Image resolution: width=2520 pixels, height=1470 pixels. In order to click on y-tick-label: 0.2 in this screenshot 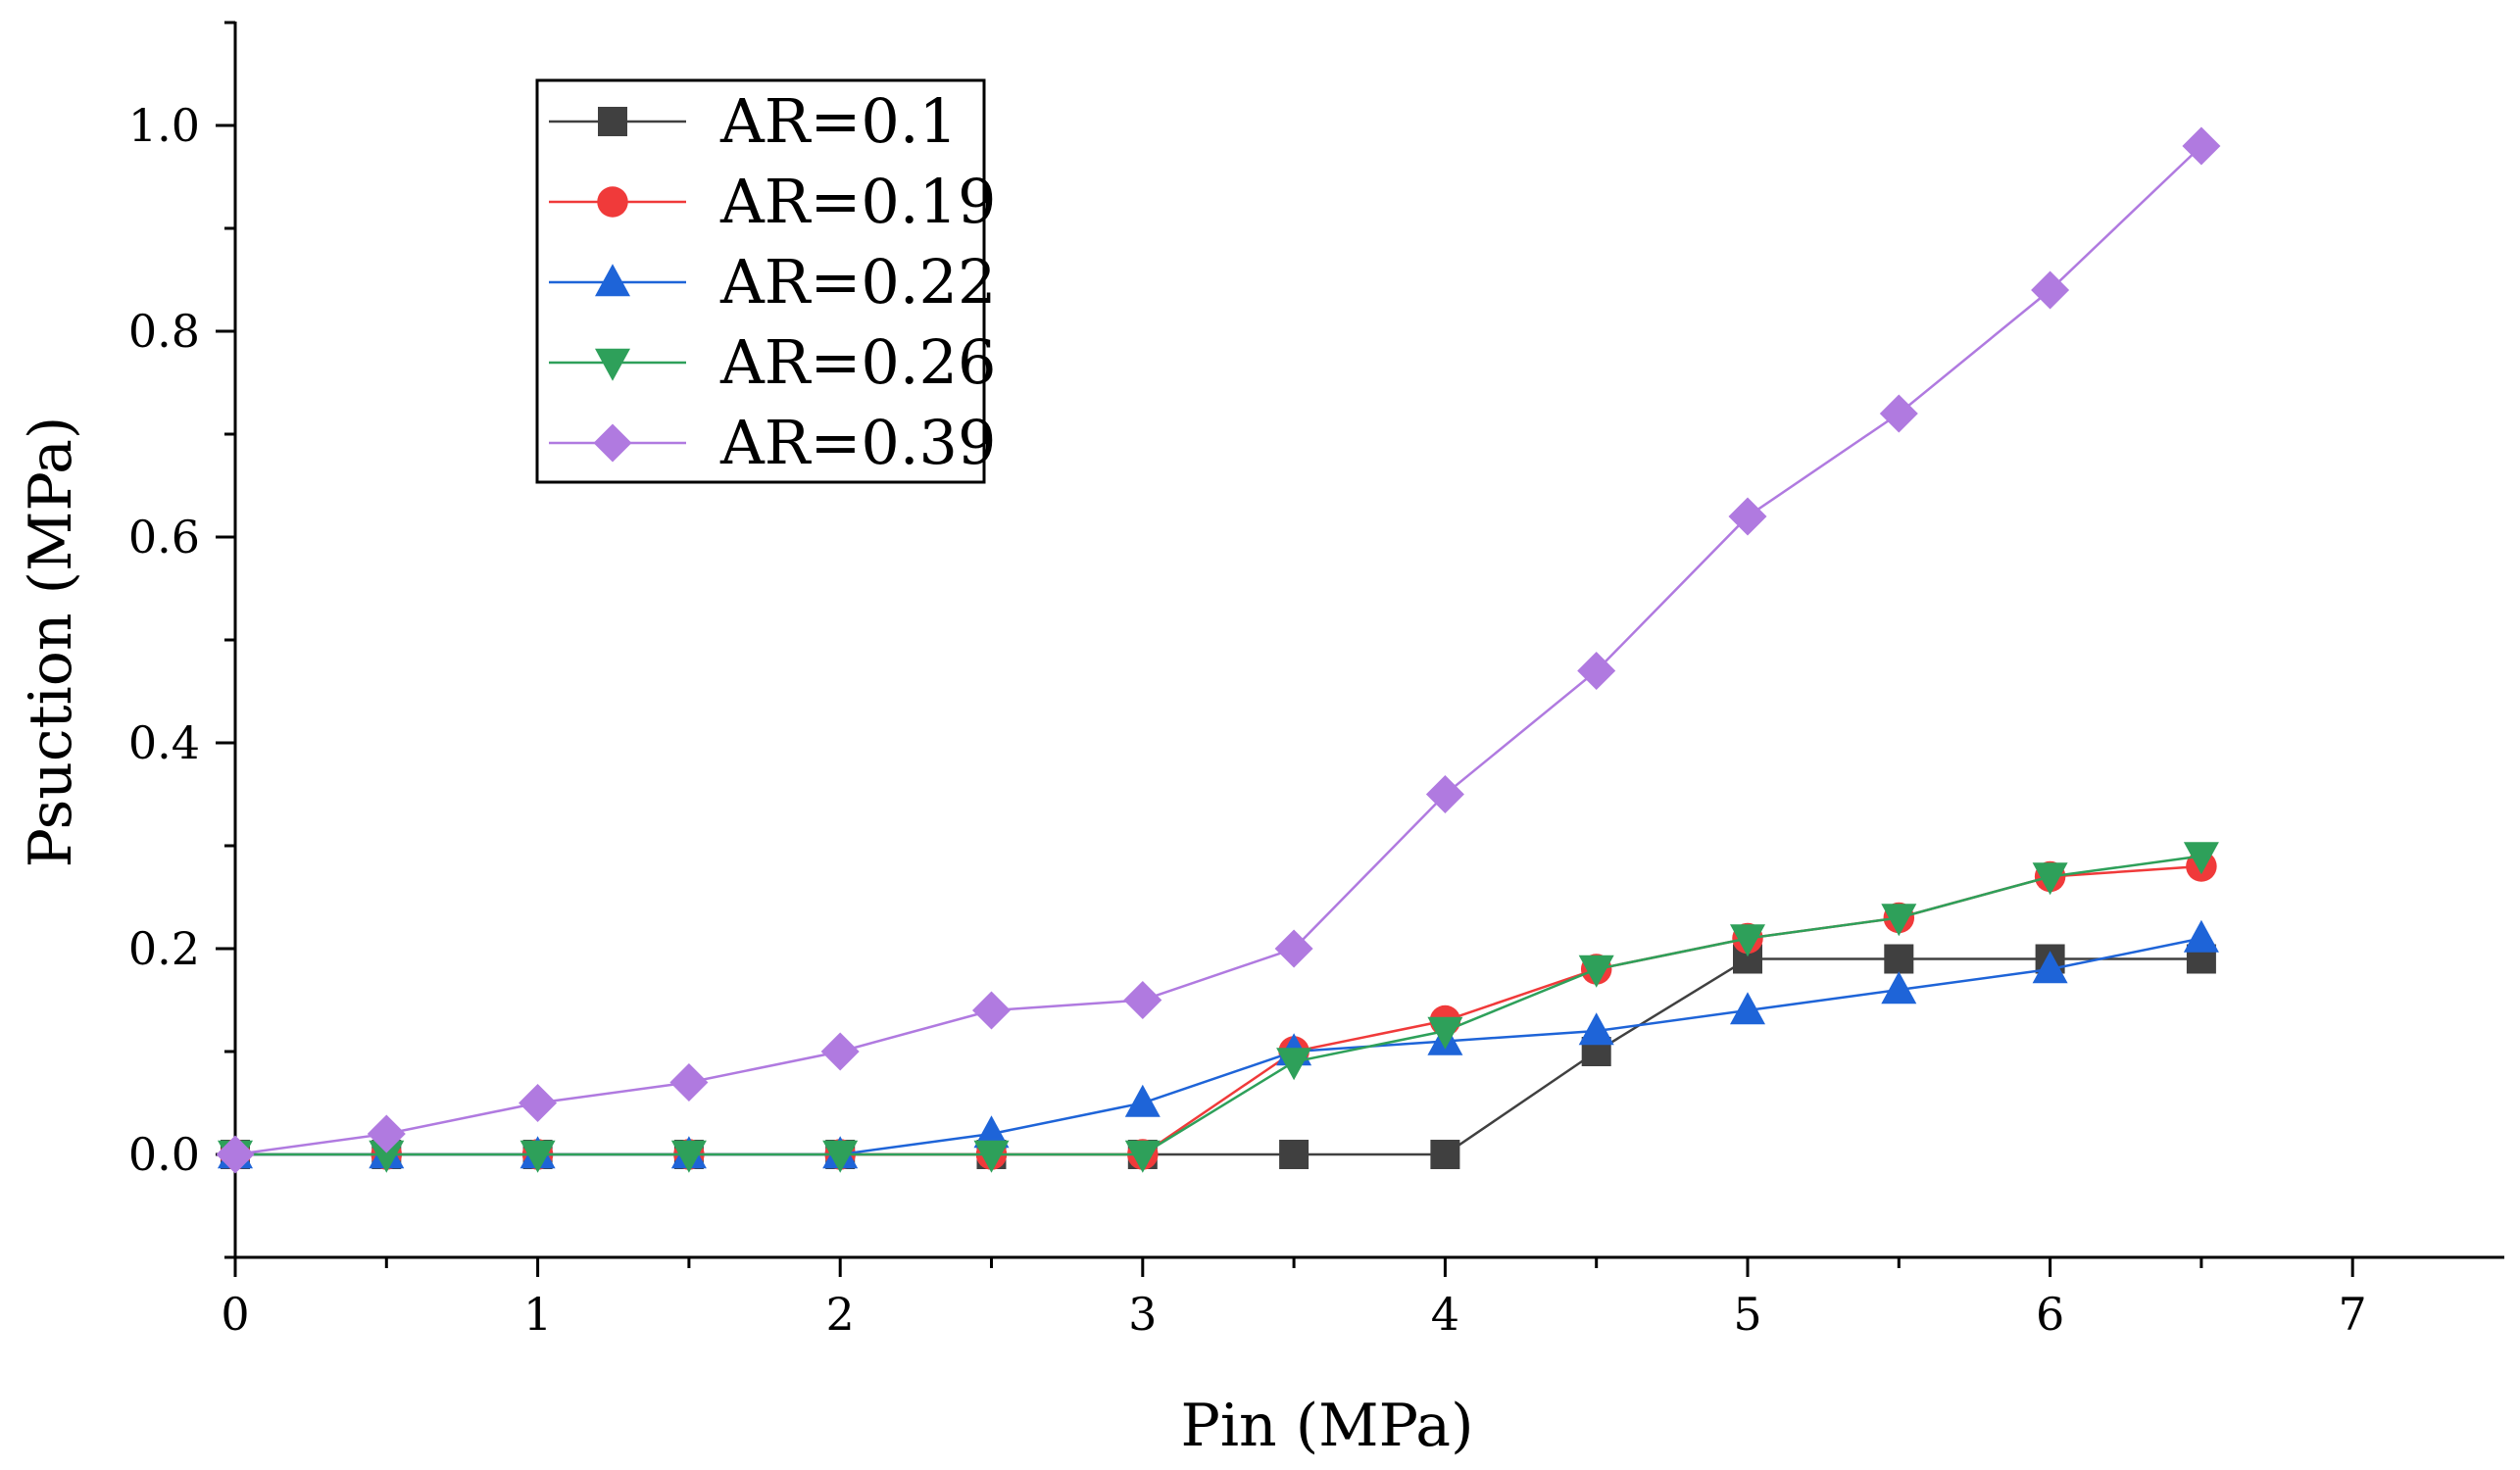, I will do `click(164, 948)`.